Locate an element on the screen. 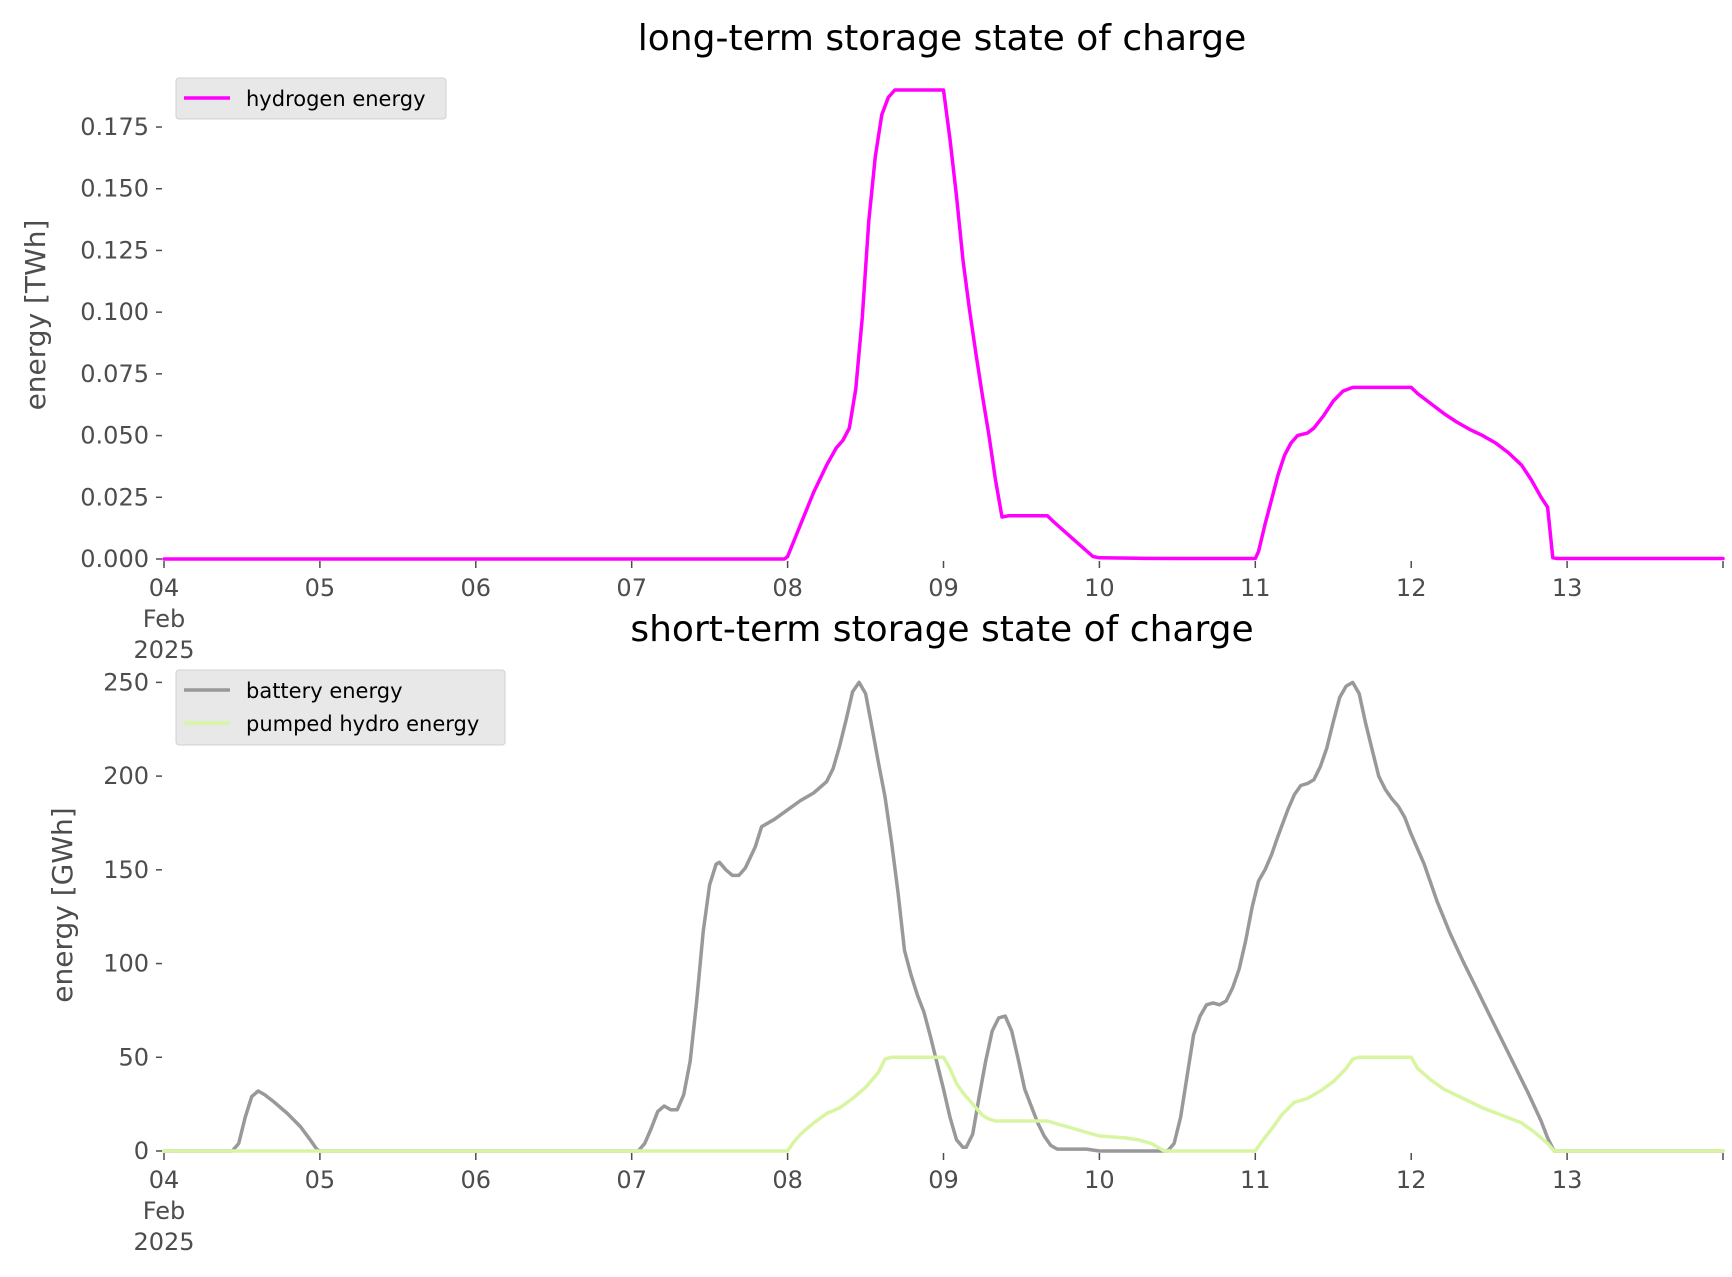 The image size is (1732, 1277). series-line-pumped-hydro-energy is located at coordinates (943, 1104).